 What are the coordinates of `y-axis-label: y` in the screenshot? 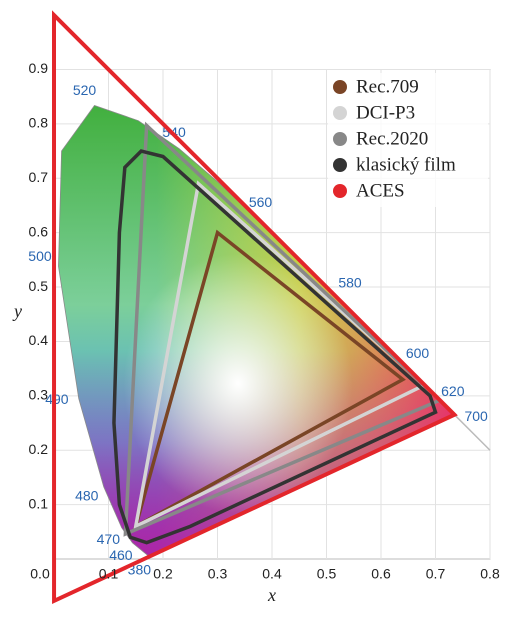 It's located at (17, 311).